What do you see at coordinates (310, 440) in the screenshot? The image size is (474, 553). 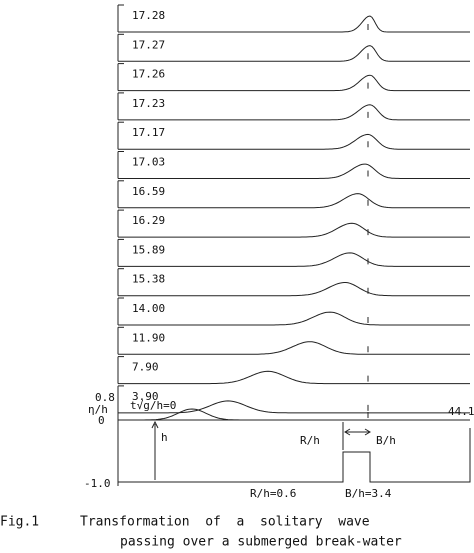 I see `submergence-label: R/h` at bounding box center [310, 440].